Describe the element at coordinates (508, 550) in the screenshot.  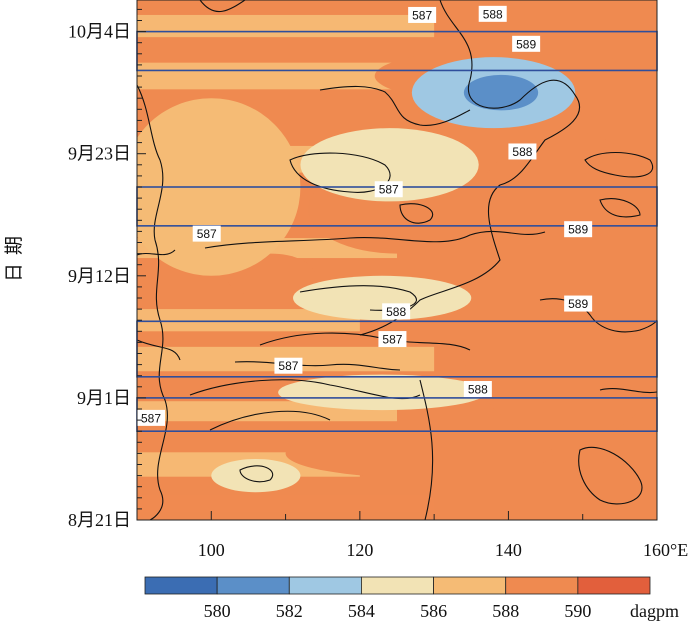
I see `x-tick-label: 140` at that location.